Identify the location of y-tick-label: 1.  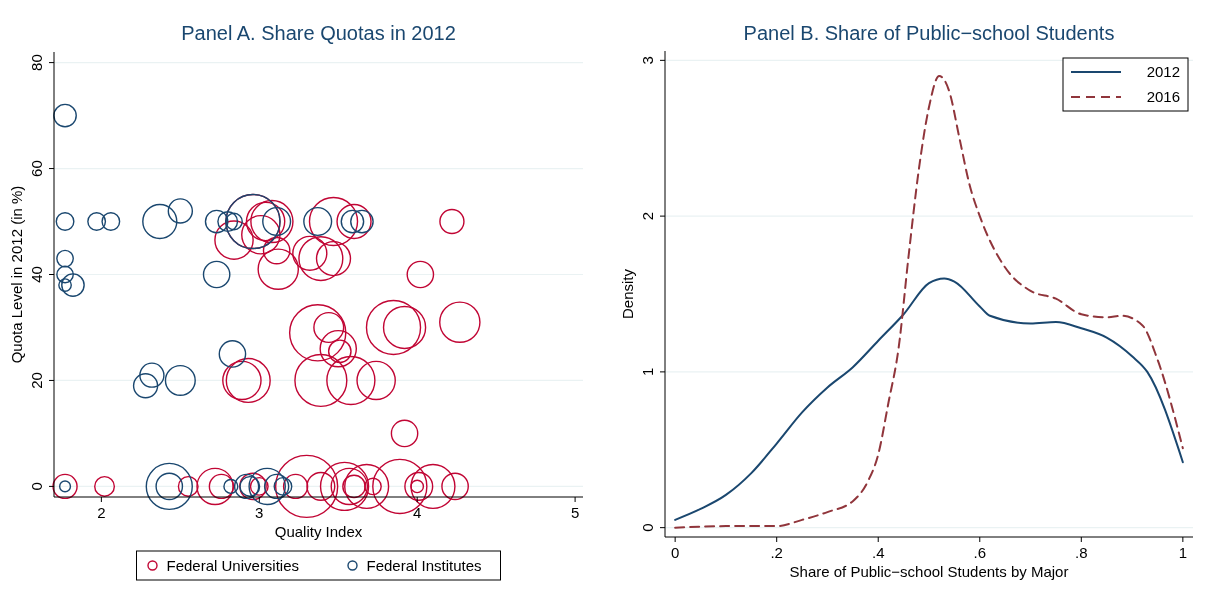
(647, 372).